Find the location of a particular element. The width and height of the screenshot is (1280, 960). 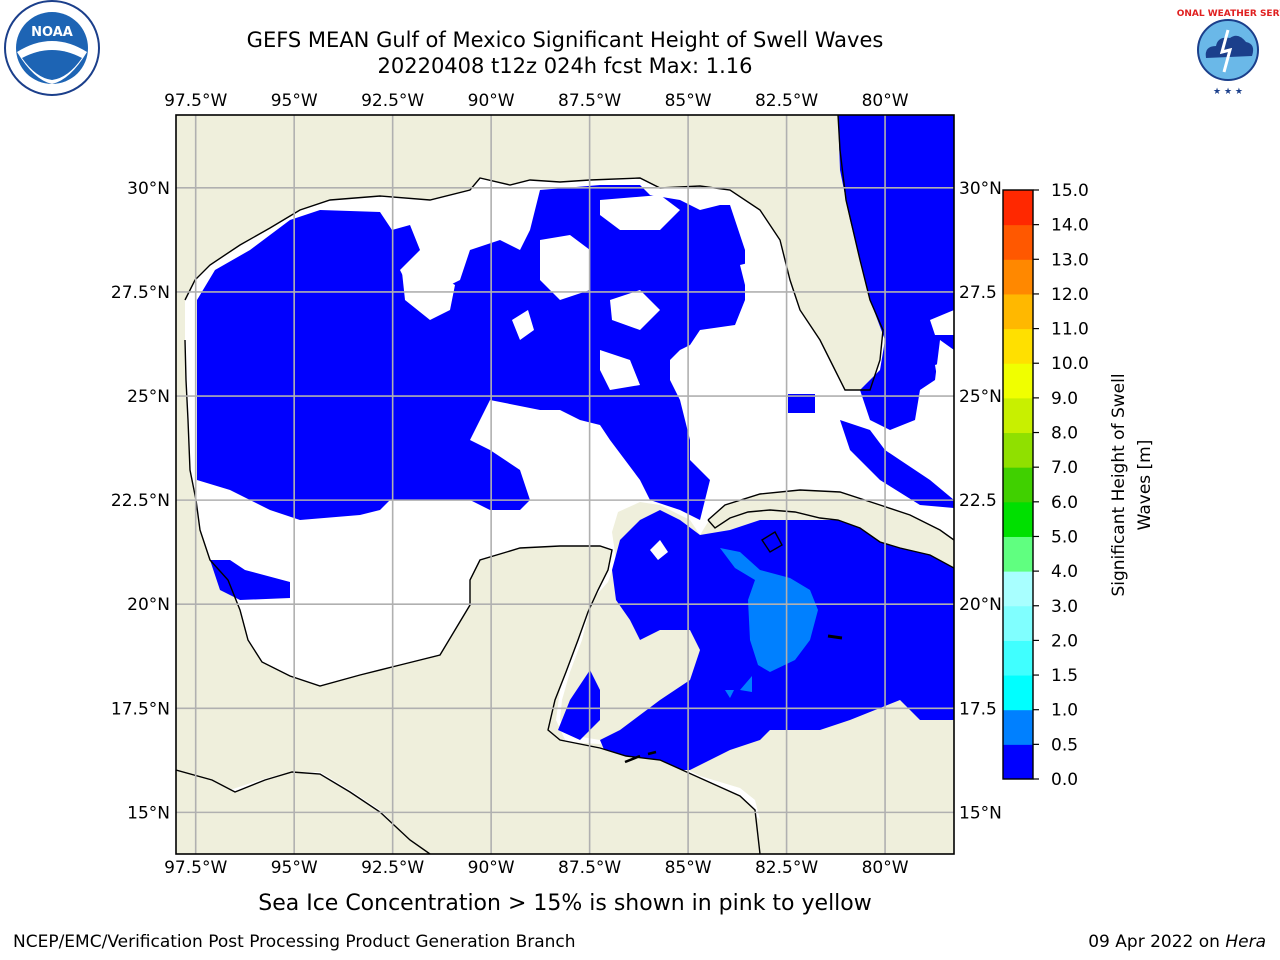

colorbar-tick-label: 0.5 is located at coordinates (1064, 745).